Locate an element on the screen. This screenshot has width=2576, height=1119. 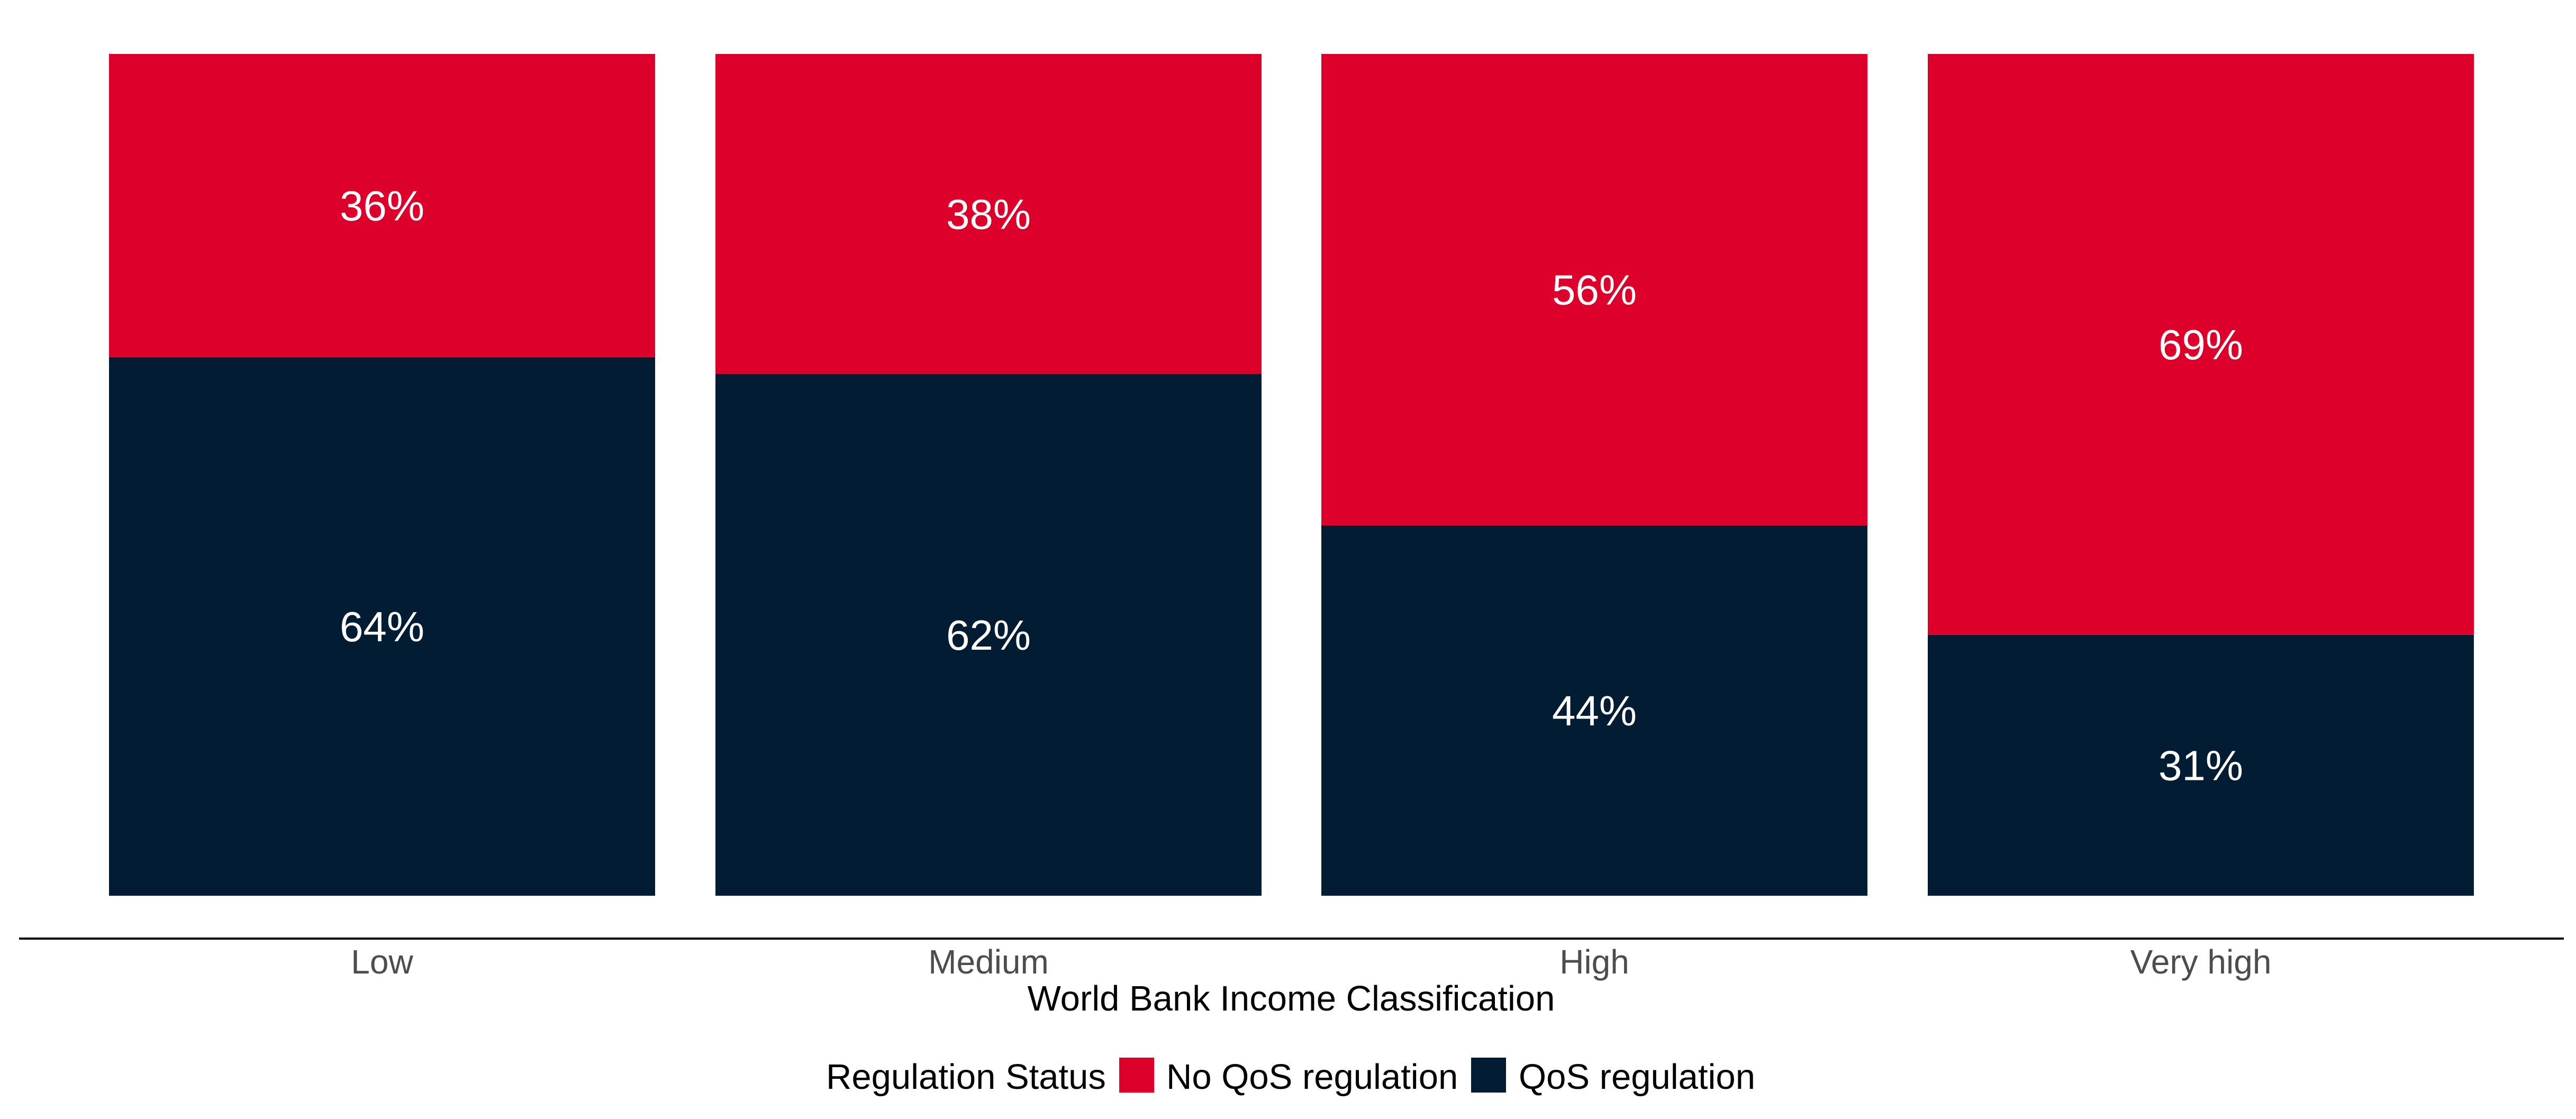
bar-qos-medium is located at coordinates (988, 635).